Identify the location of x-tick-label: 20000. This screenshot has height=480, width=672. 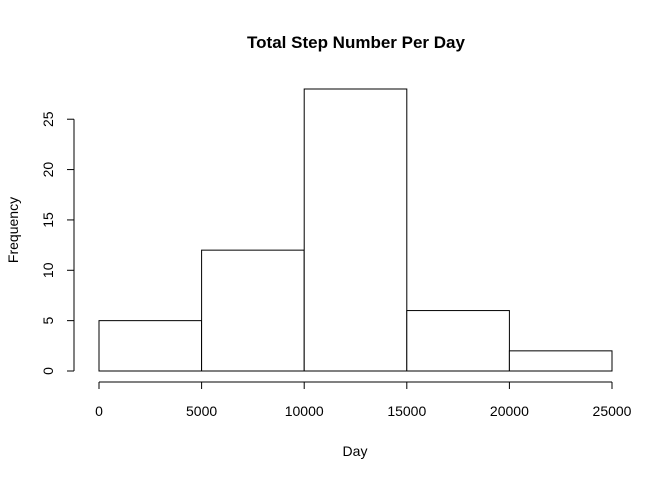
(509, 411).